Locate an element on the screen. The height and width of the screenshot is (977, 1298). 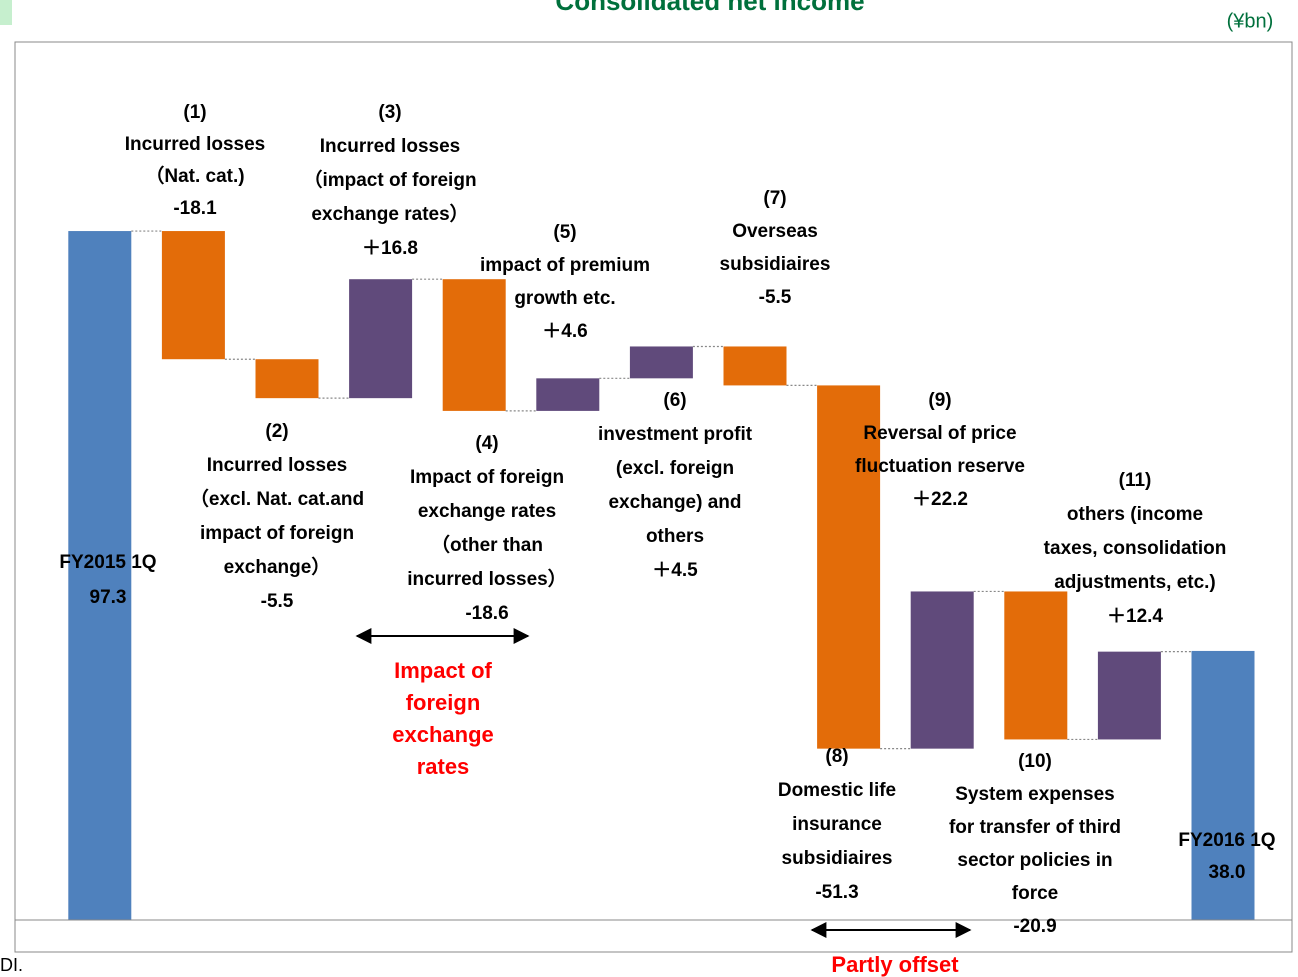
value-label: ＋4.6 is located at coordinates (564, 331).